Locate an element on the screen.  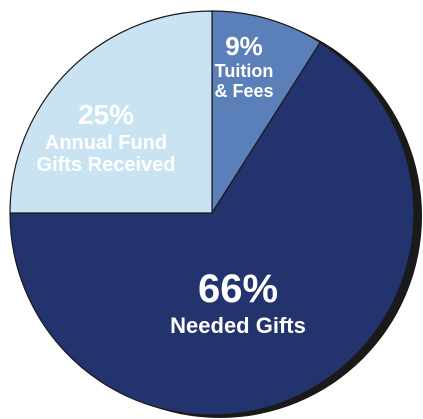
slice-category-label: Gifts Received is located at coordinates (106, 165).